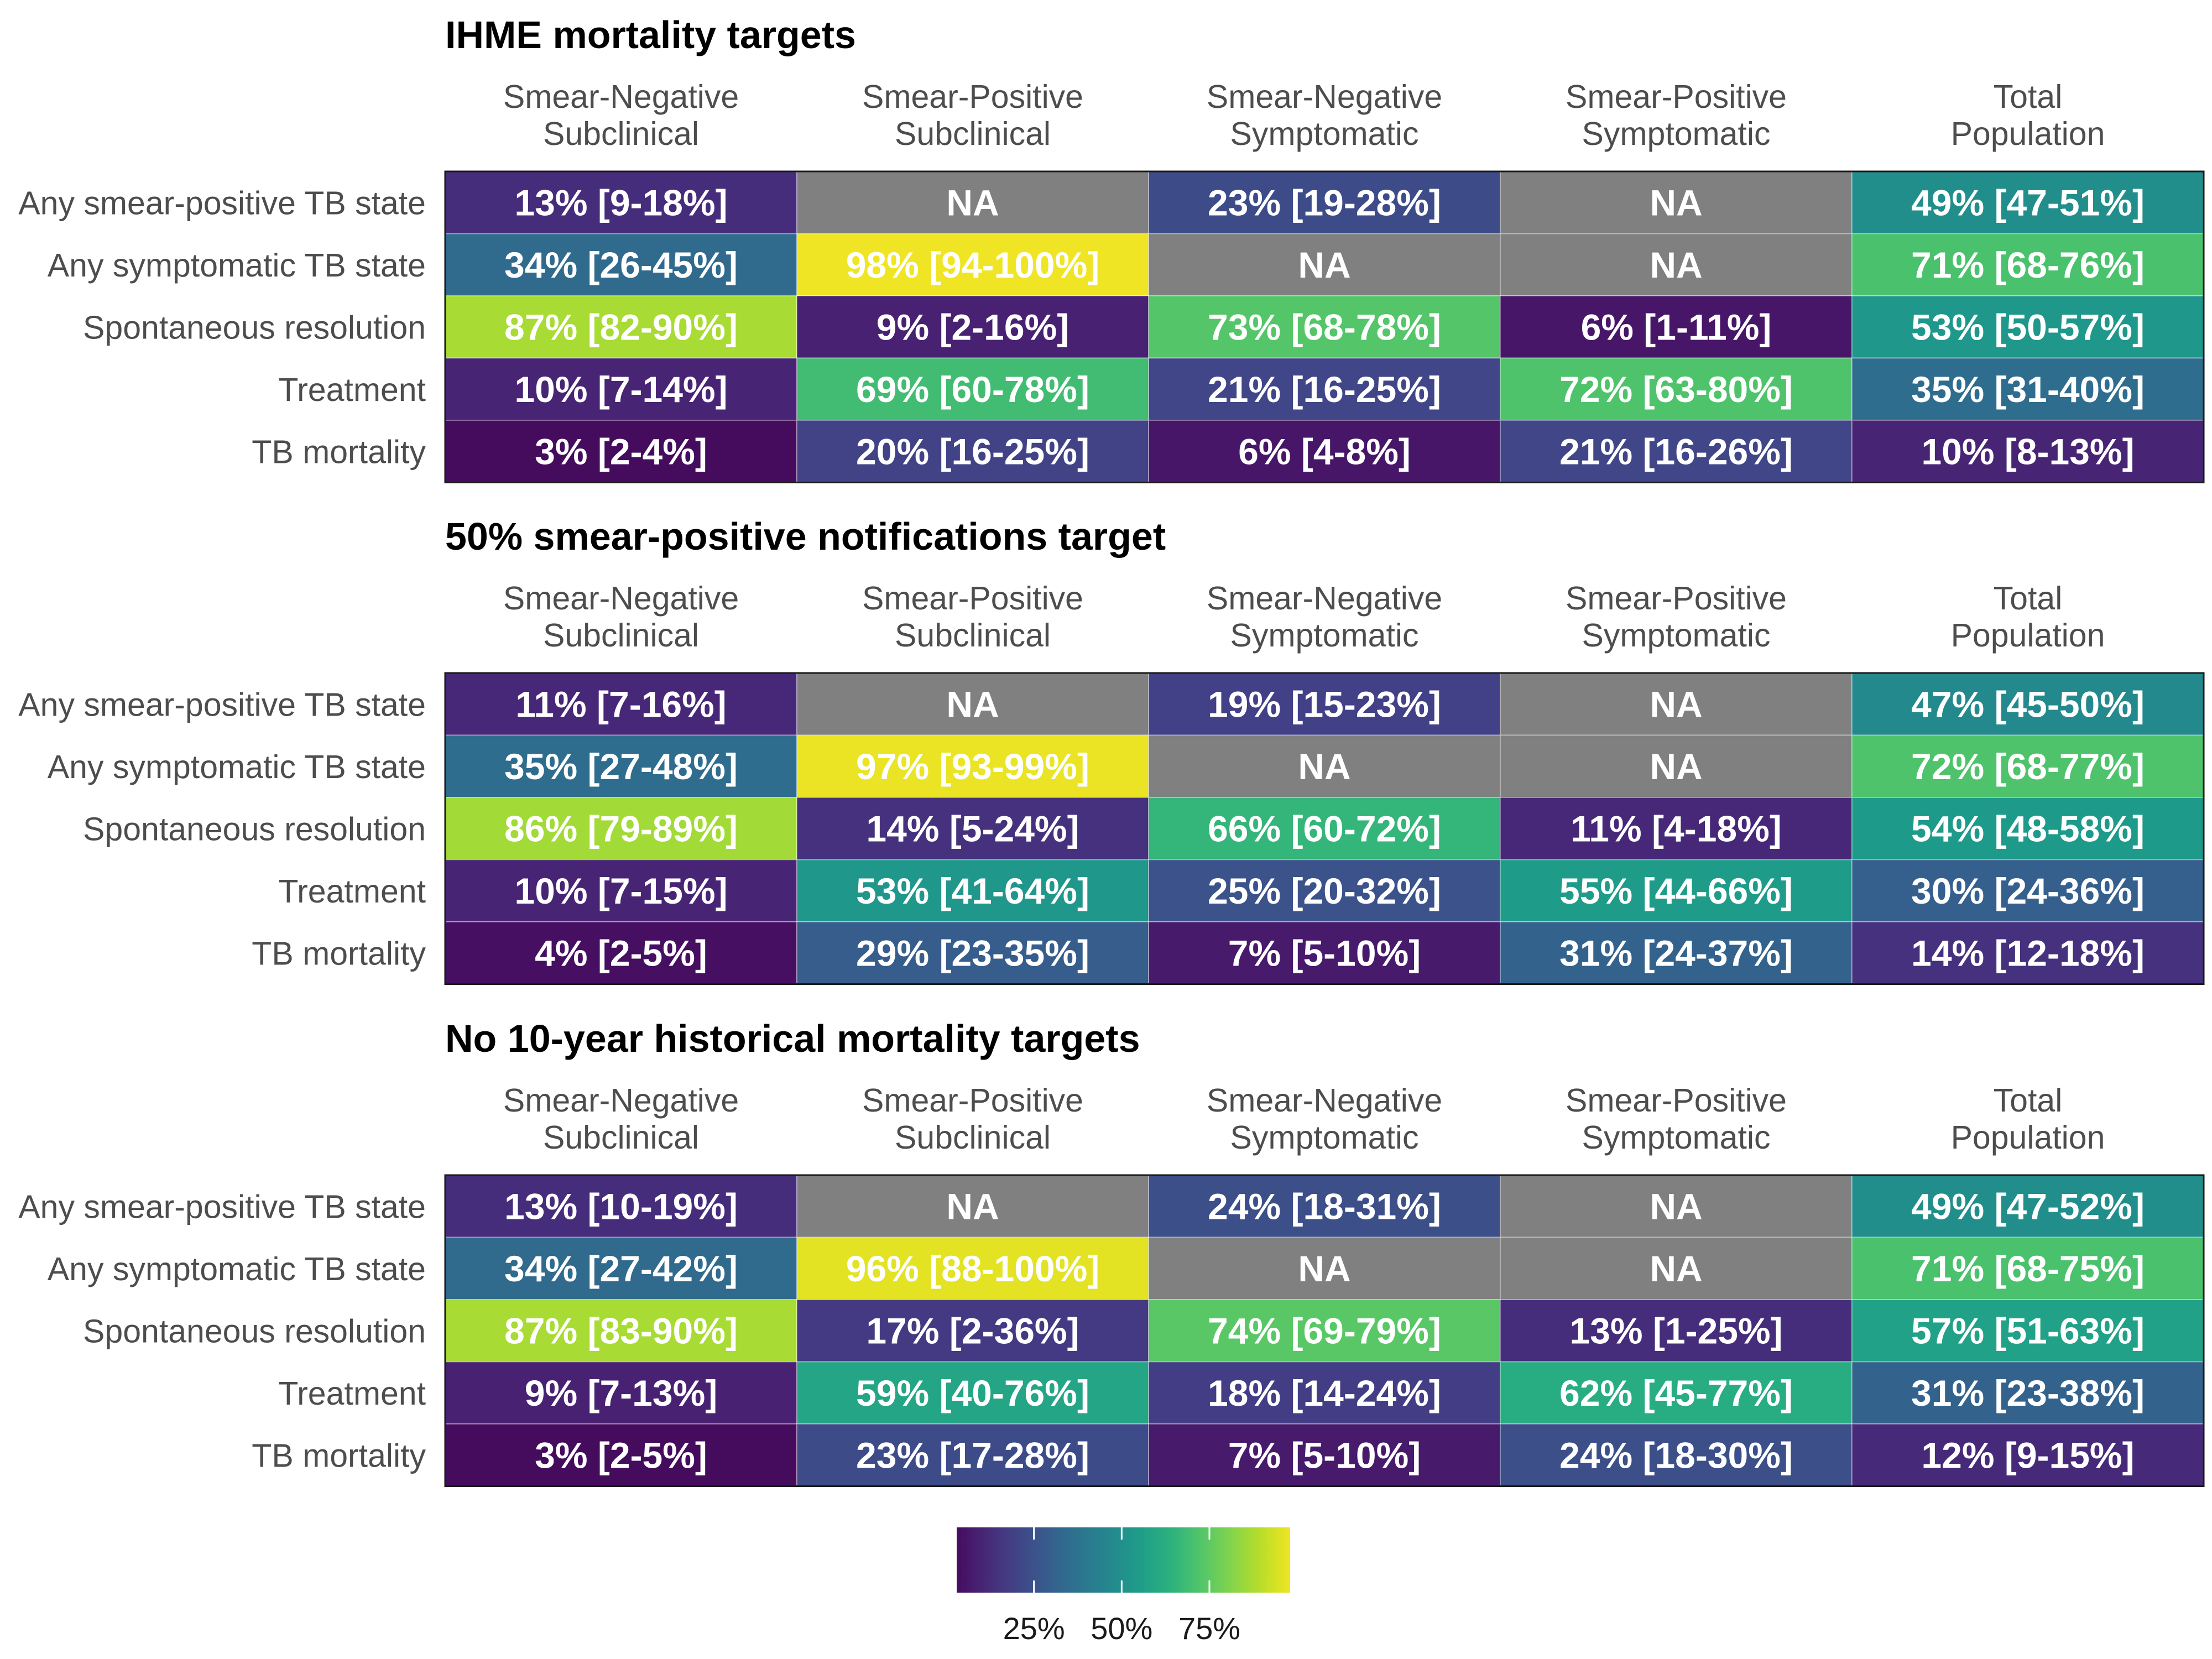 The image size is (2212, 1659). What do you see at coordinates (2028, 767) in the screenshot?
I see `cell-label: 72% [68-77%]` at bounding box center [2028, 767].